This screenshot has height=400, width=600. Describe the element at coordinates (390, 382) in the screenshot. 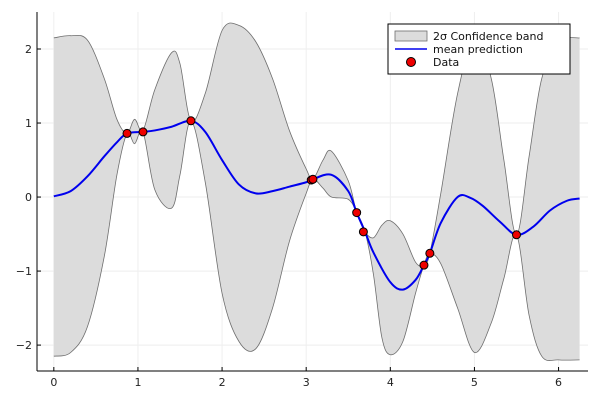

I see `x-tick-label: 4` at that location.